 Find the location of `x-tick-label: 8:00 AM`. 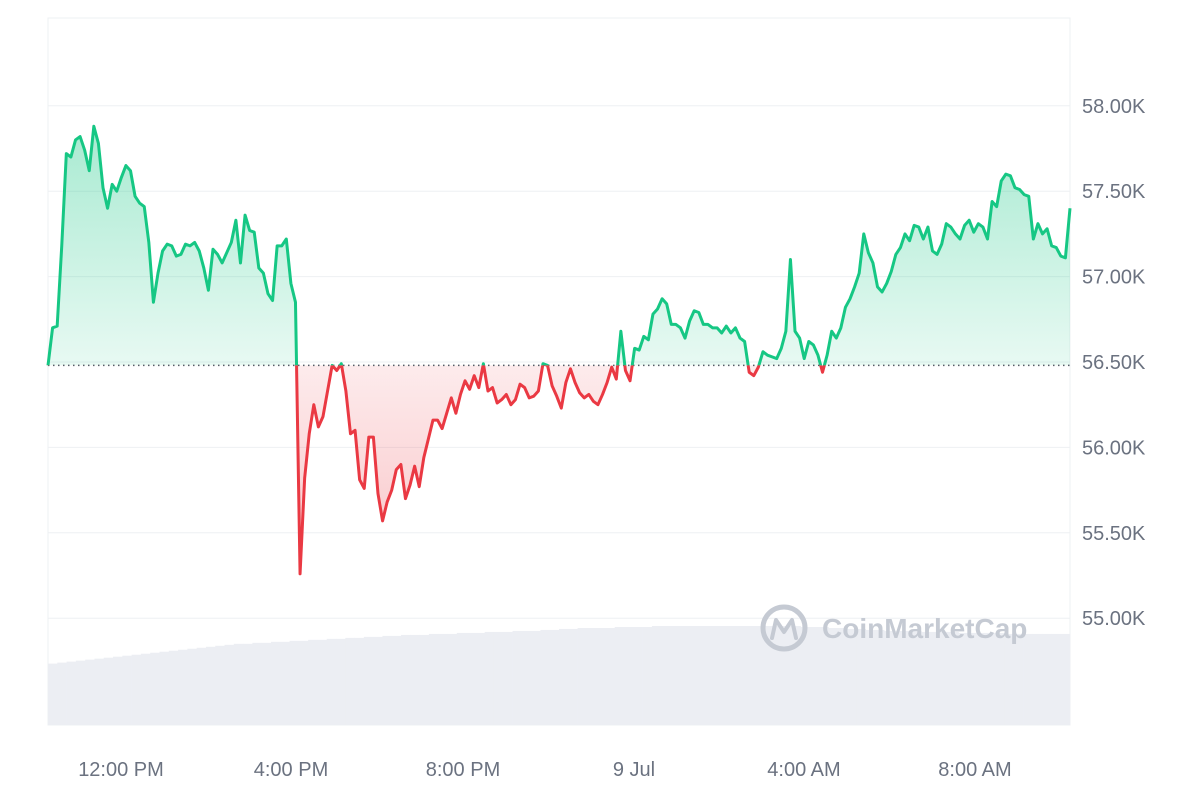

x-tick-label: 8:00 AM is located at coordinates (974, 770).